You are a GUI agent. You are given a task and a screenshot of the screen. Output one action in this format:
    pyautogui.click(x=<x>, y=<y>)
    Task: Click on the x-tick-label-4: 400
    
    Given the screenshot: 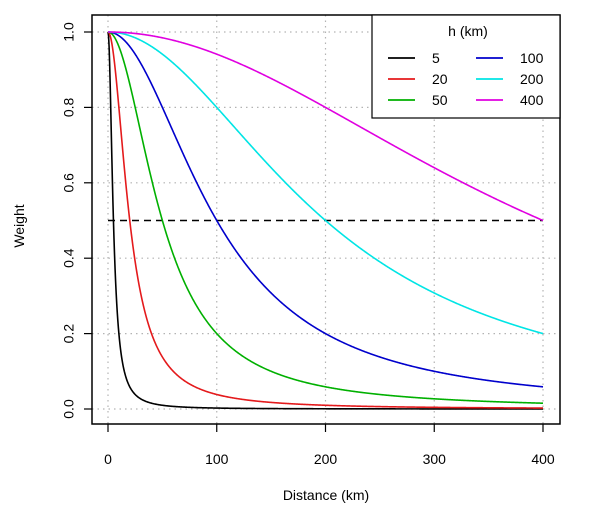 What is the action you would take?
    pyautogui.click(x=543, y=459)
    